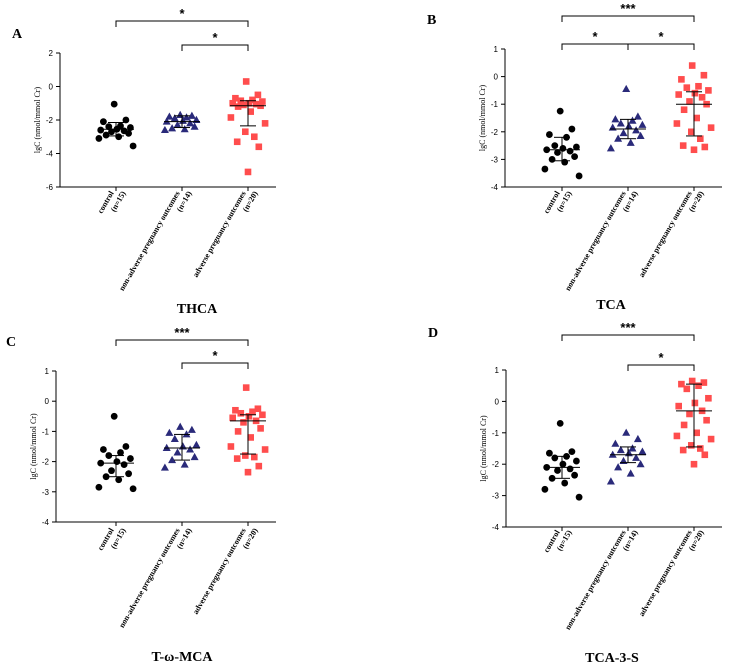 The height and width of the screenshot is (669, 748). I want to click on y-tick-label: 1, so click(47, 371).